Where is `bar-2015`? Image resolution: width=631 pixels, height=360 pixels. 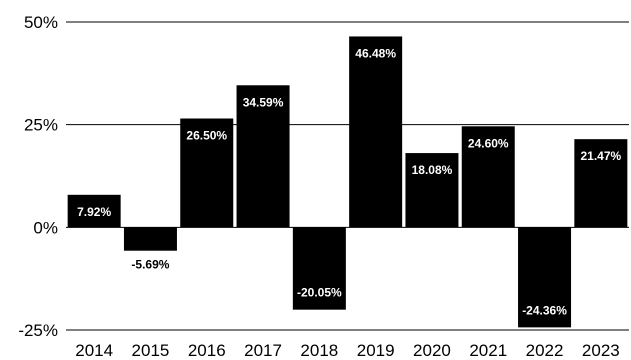 bar-2015 is located at coordinates (150, 239).